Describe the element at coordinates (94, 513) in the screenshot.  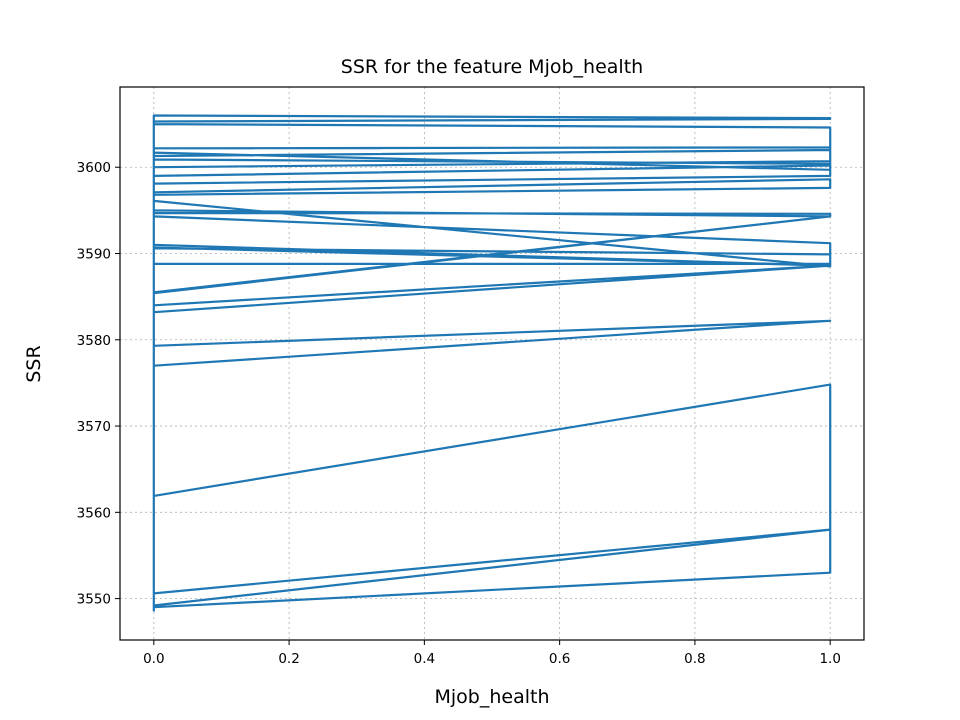
I see `y-tick-label: 3560` at that location.